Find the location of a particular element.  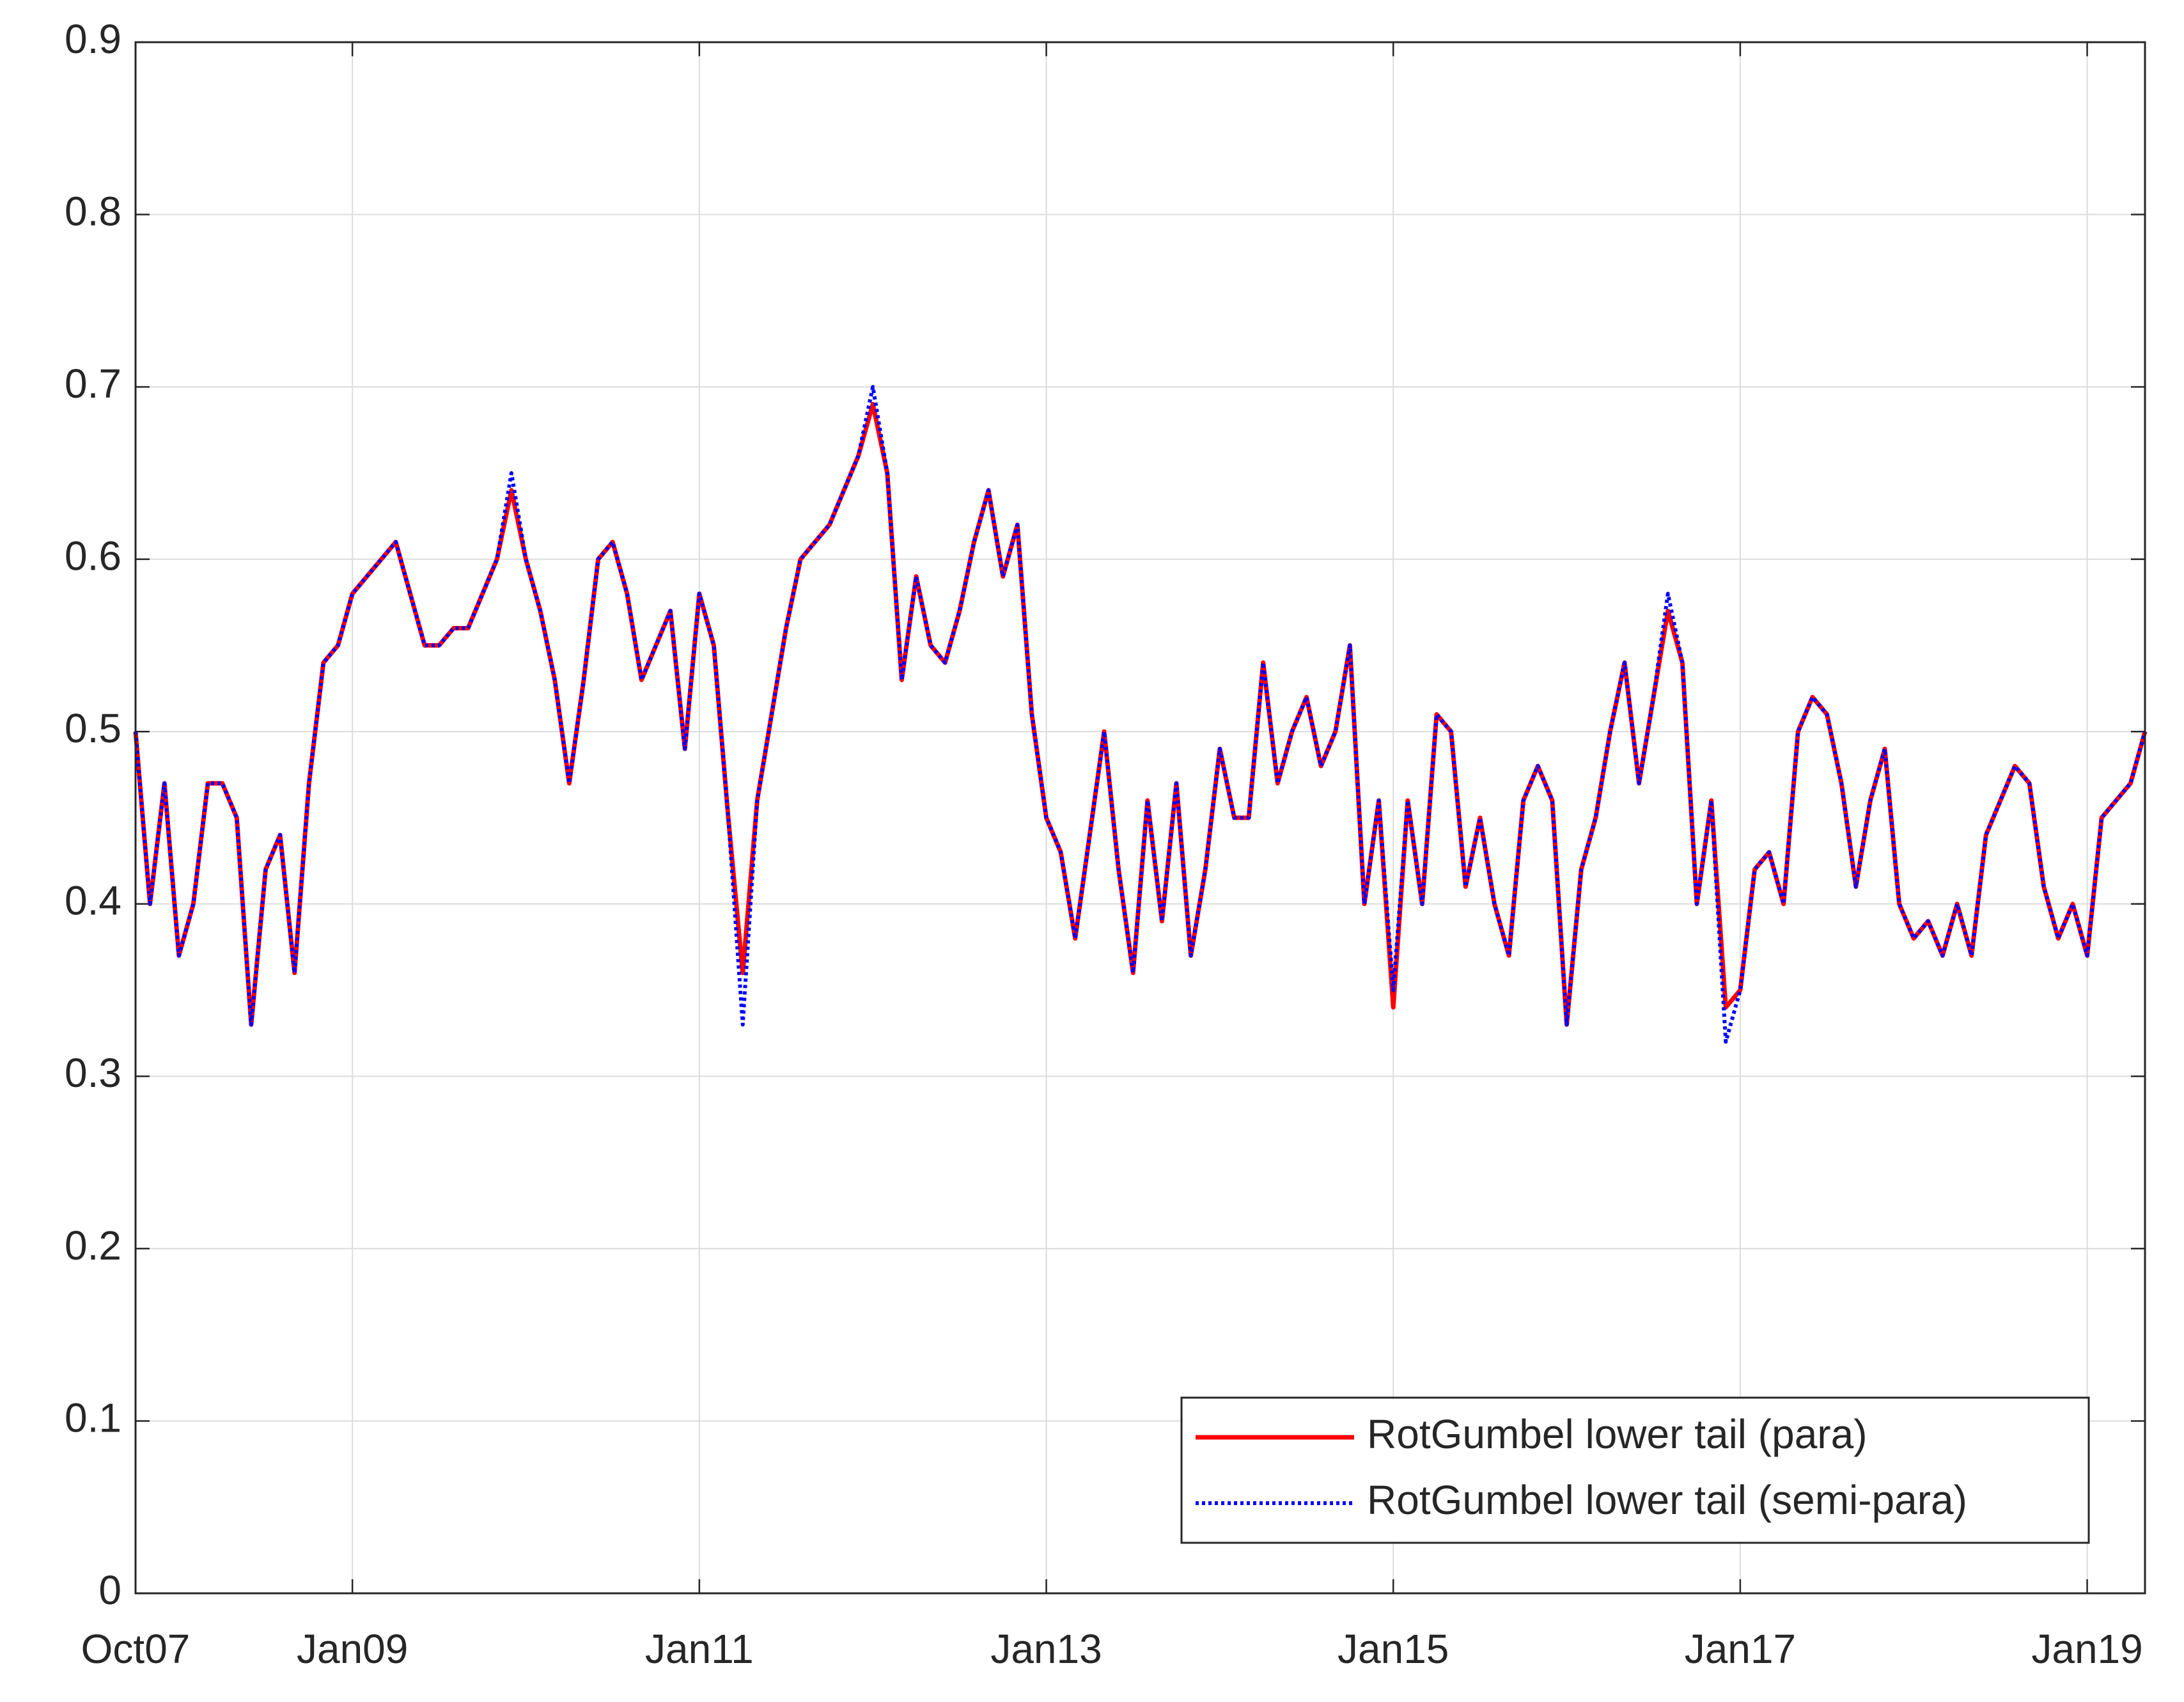

legend-box is located at coordinates (1635, 1470).